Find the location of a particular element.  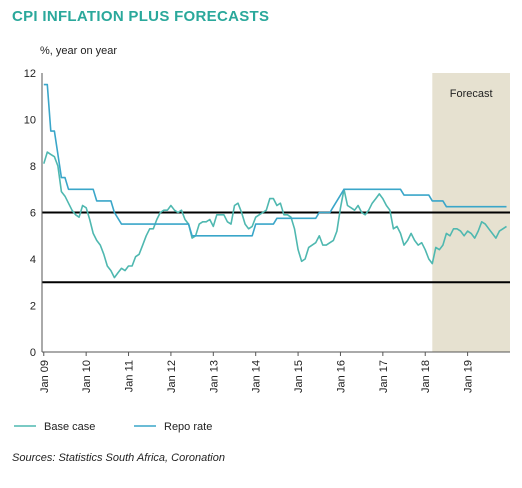

x-tick-label: Jan 13 is located at coordinates (214, 376).